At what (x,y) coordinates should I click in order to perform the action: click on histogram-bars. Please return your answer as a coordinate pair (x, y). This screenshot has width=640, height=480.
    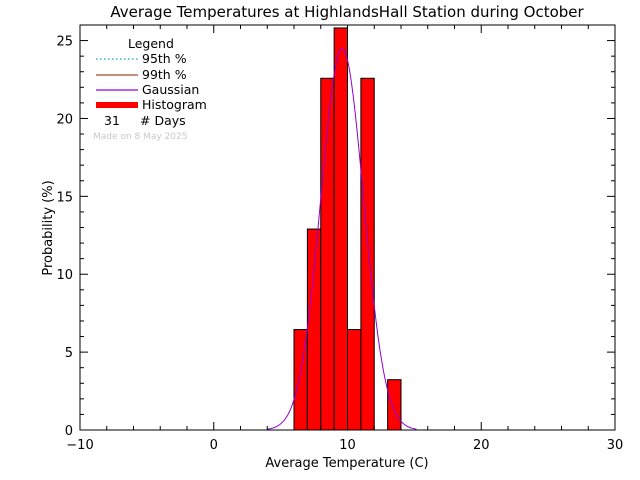
    Looking at the image, I should click on (347, 229).